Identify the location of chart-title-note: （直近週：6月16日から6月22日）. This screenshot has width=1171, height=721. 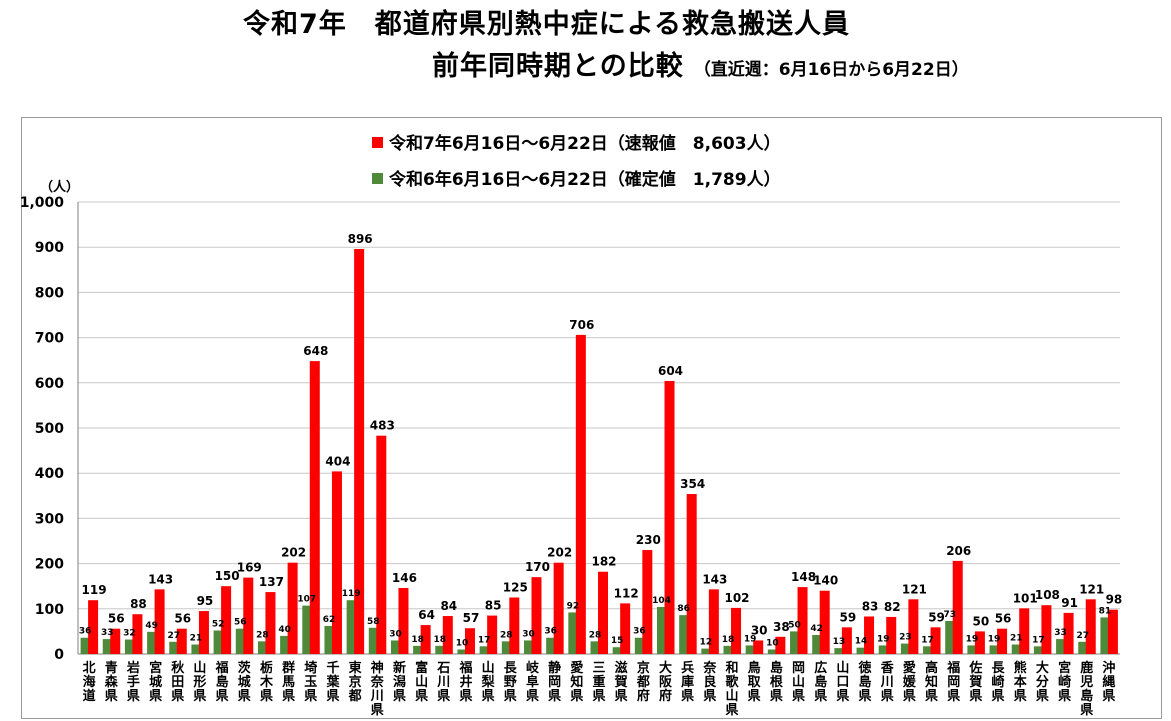
(831, 70).